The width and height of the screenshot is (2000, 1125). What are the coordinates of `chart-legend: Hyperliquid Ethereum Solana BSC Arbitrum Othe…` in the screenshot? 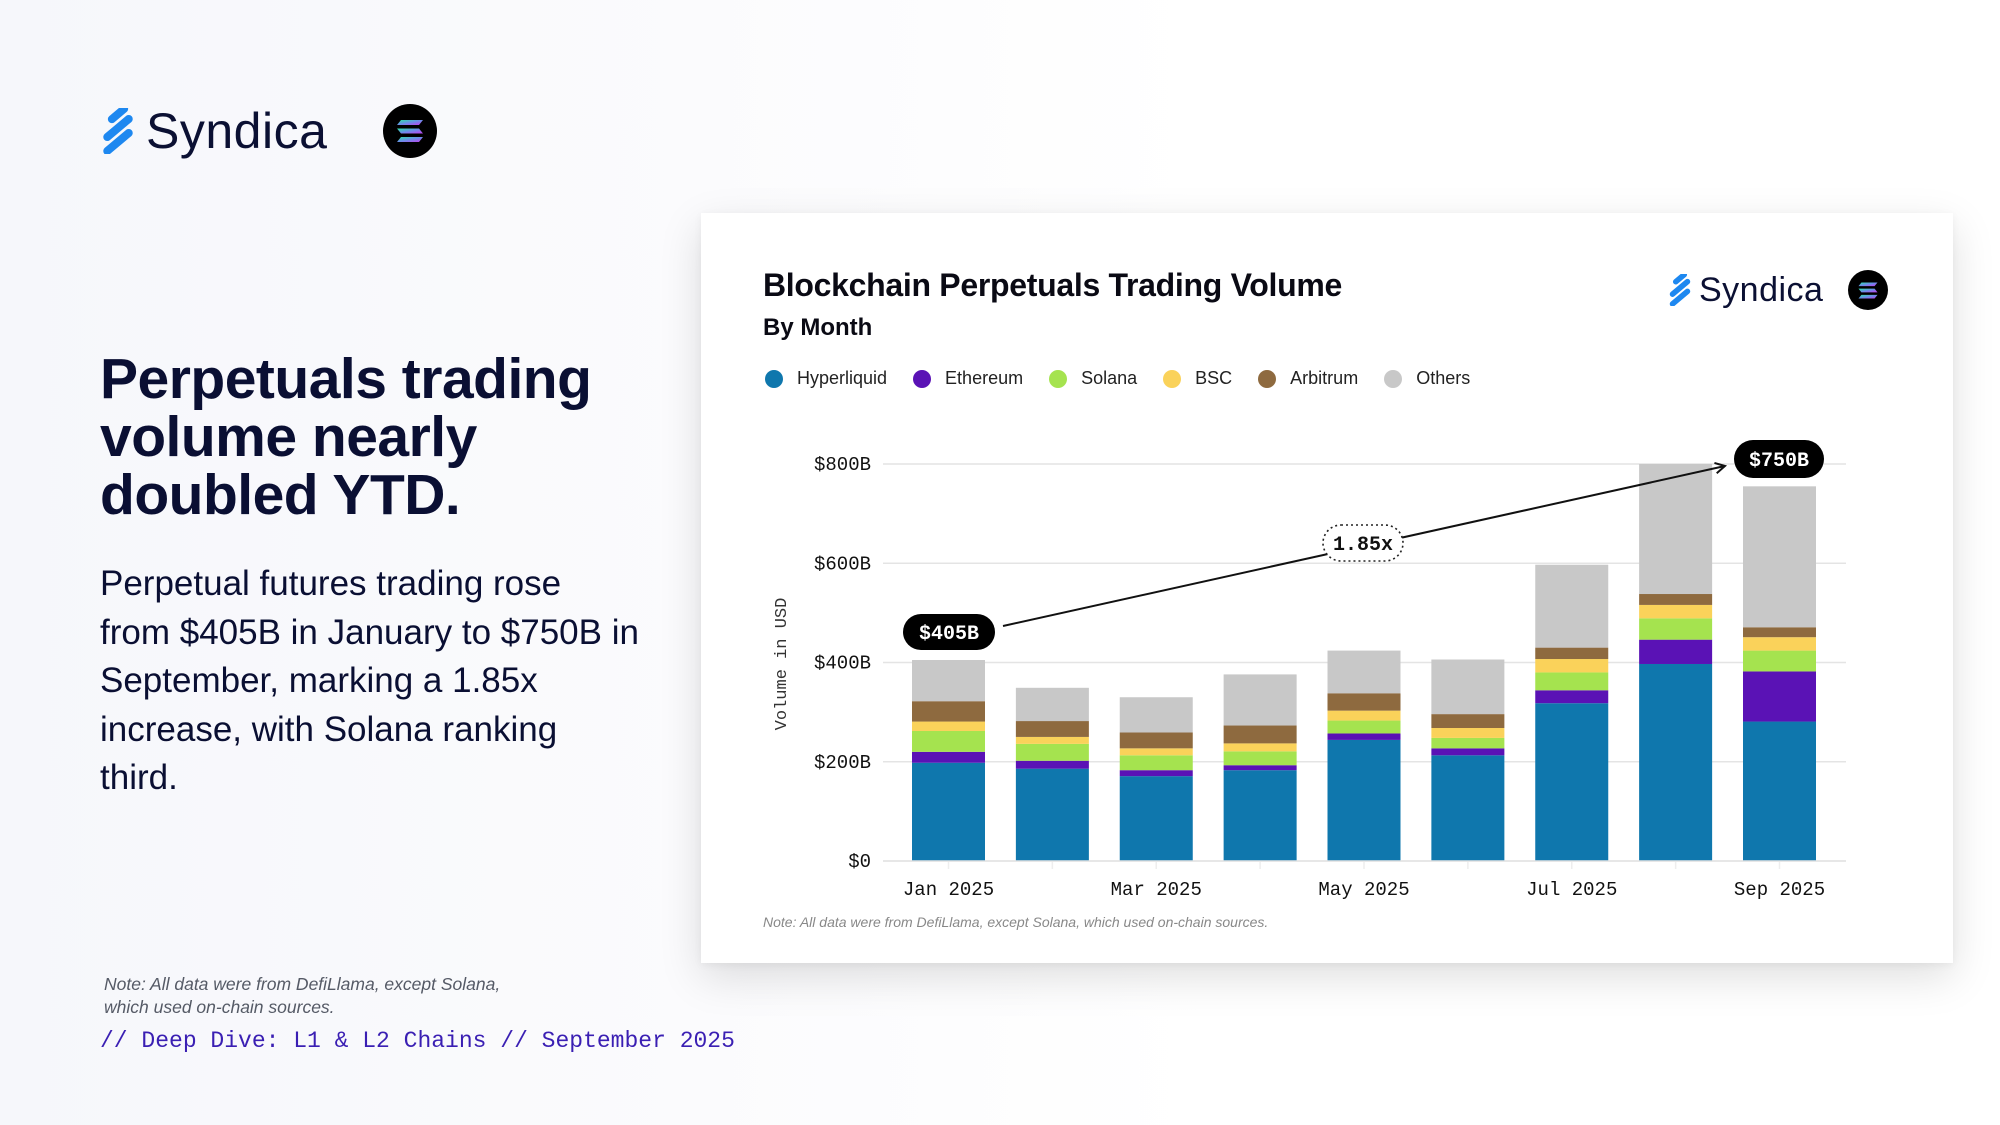 It's located at (1130, 378).